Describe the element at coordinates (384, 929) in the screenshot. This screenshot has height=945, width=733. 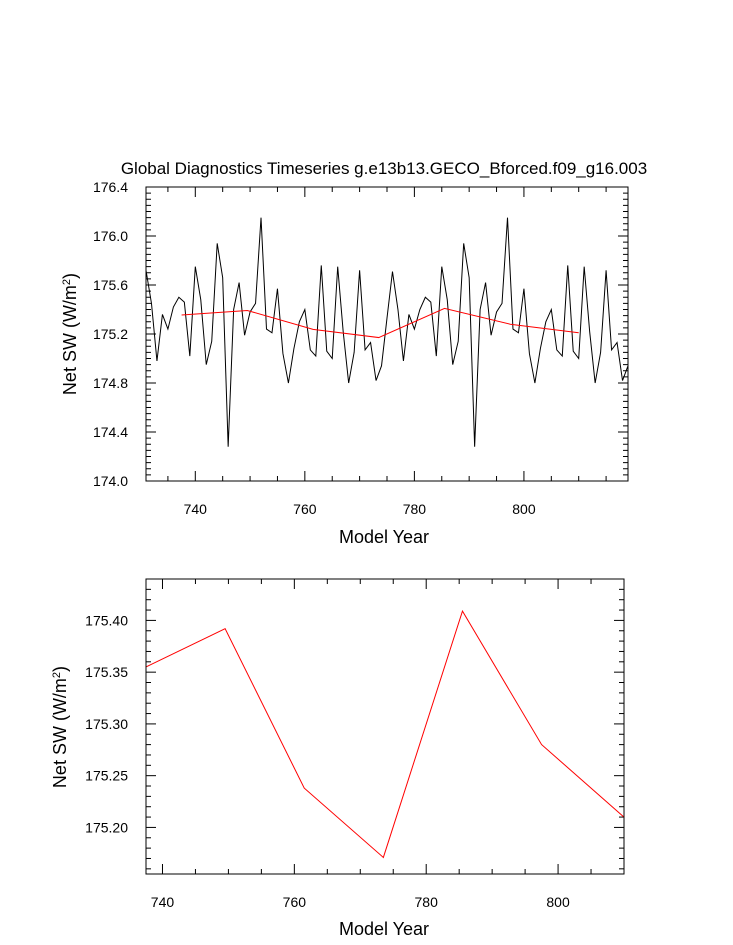
I see `bottom-x-axis-label: Model Year` at that location.